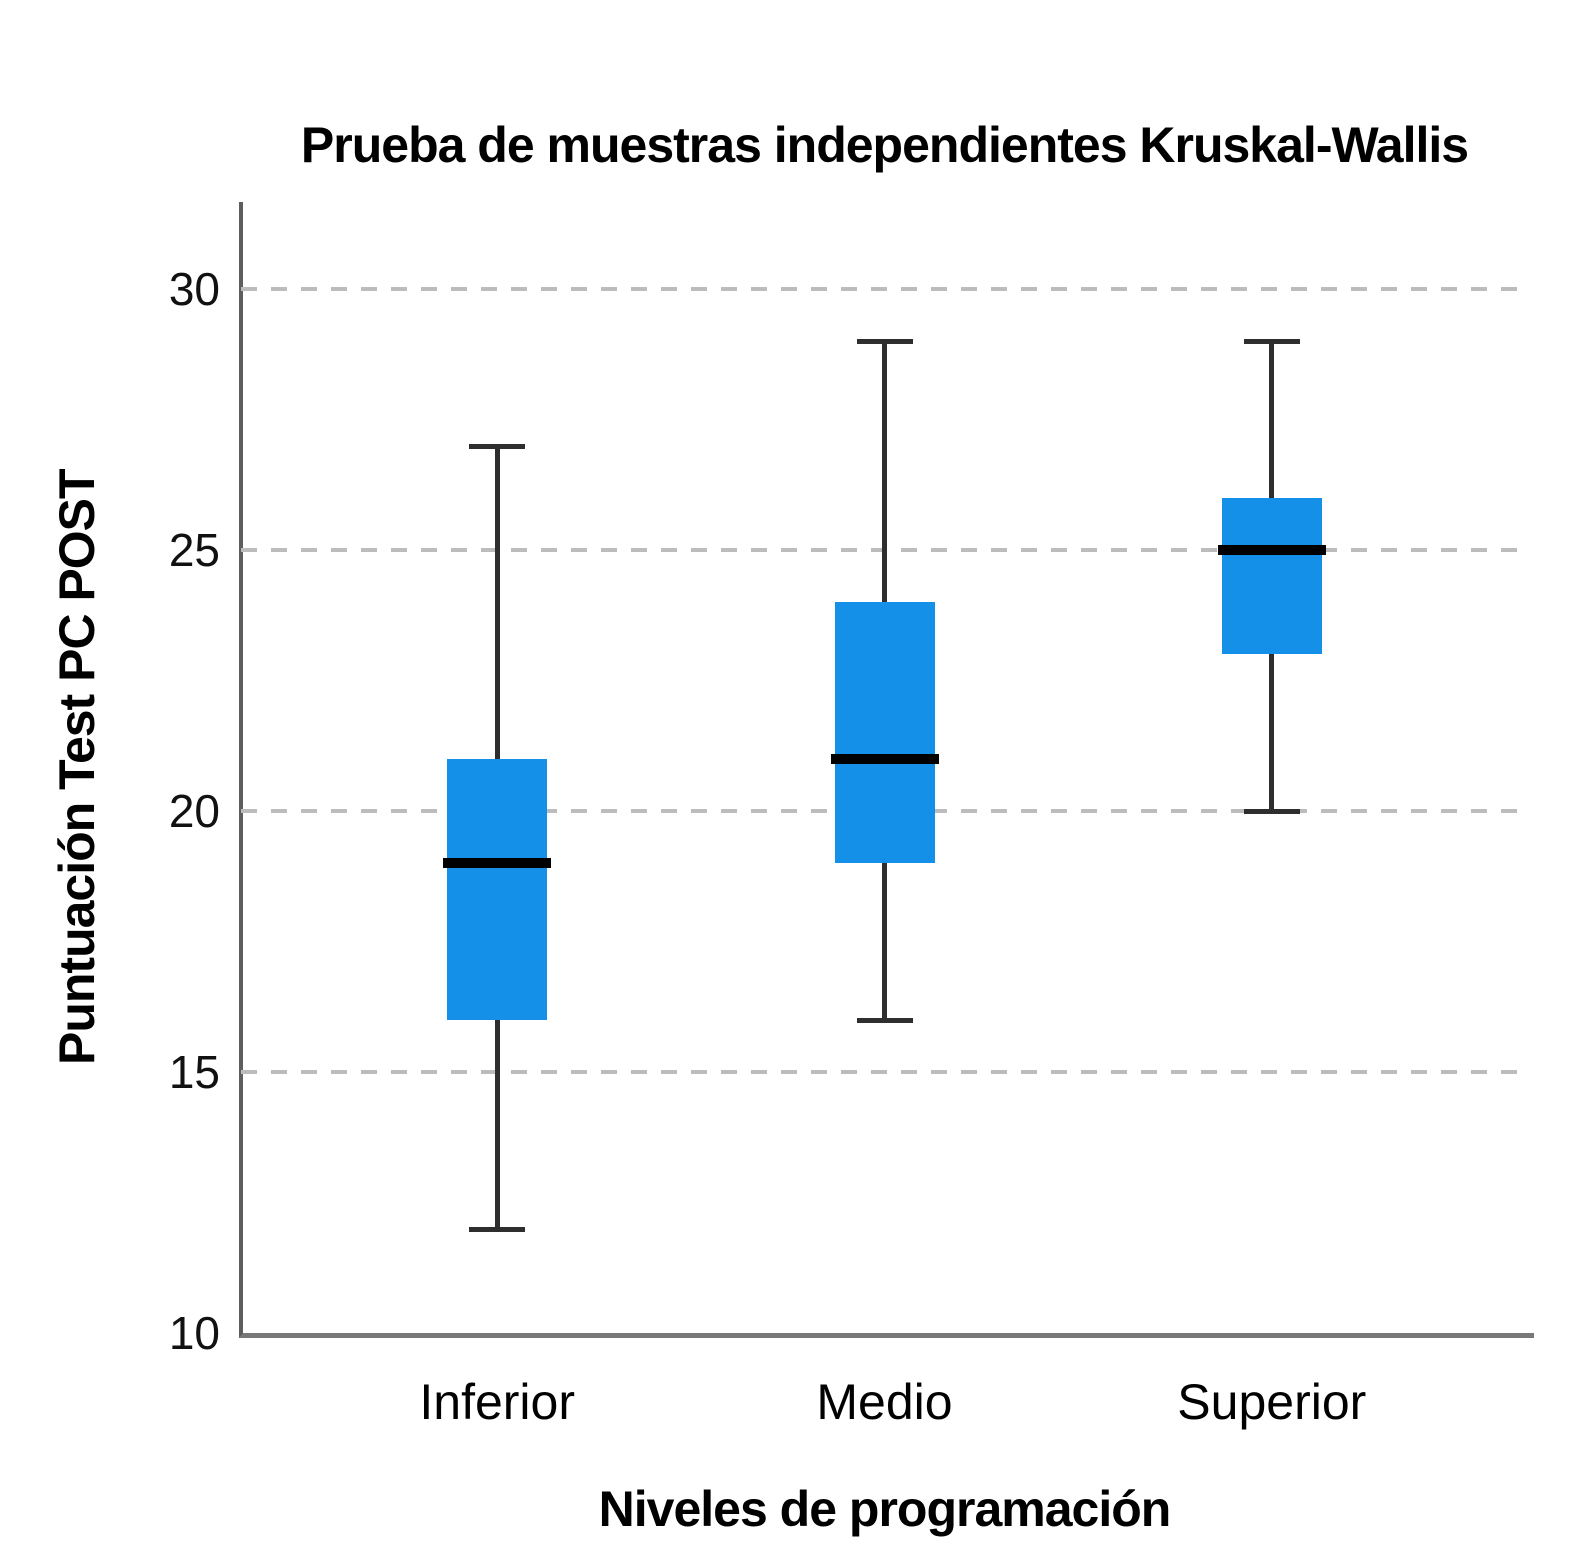  What do you see at coordinates (497, 1229) in the screenshot?
I see `whisker-cap-bottom-inferior` at bounding box center [497, 1229].